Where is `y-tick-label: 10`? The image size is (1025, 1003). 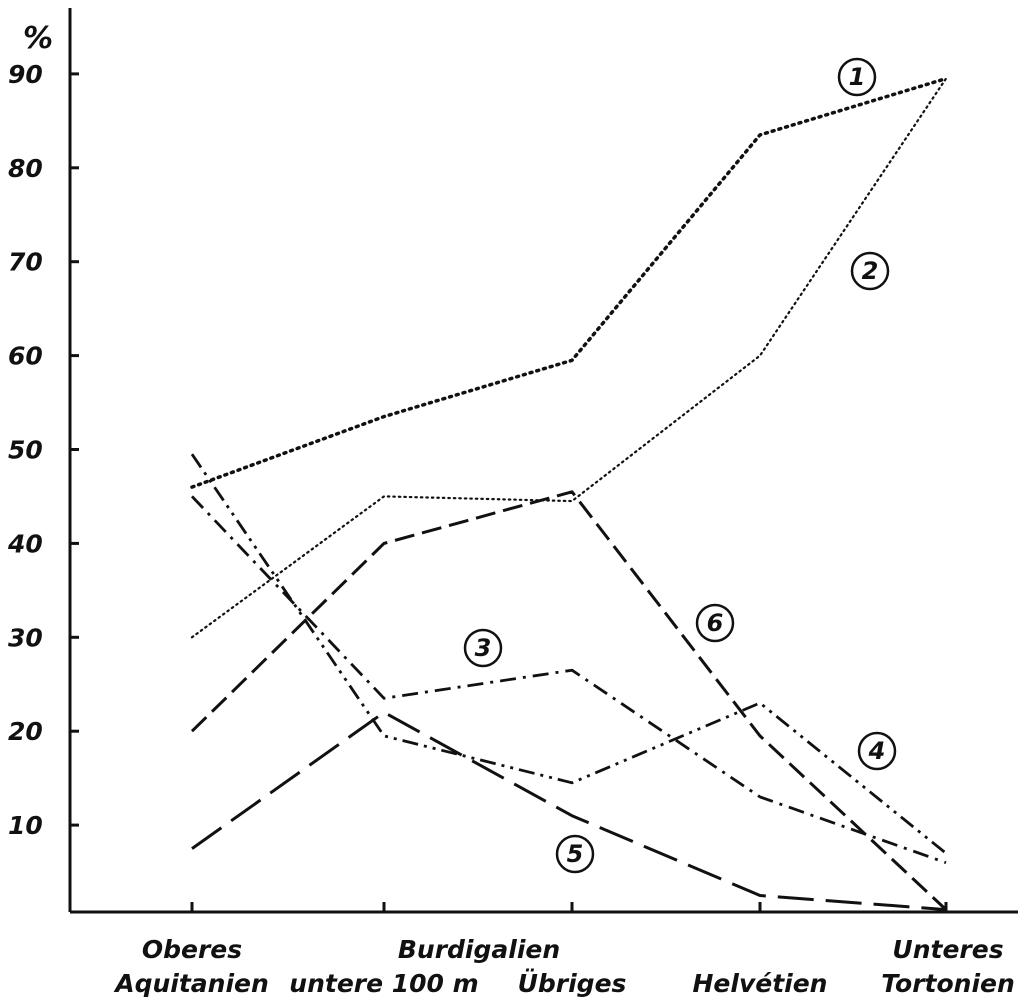 y-tick-label: 10 is located at coordinates (25, 825).